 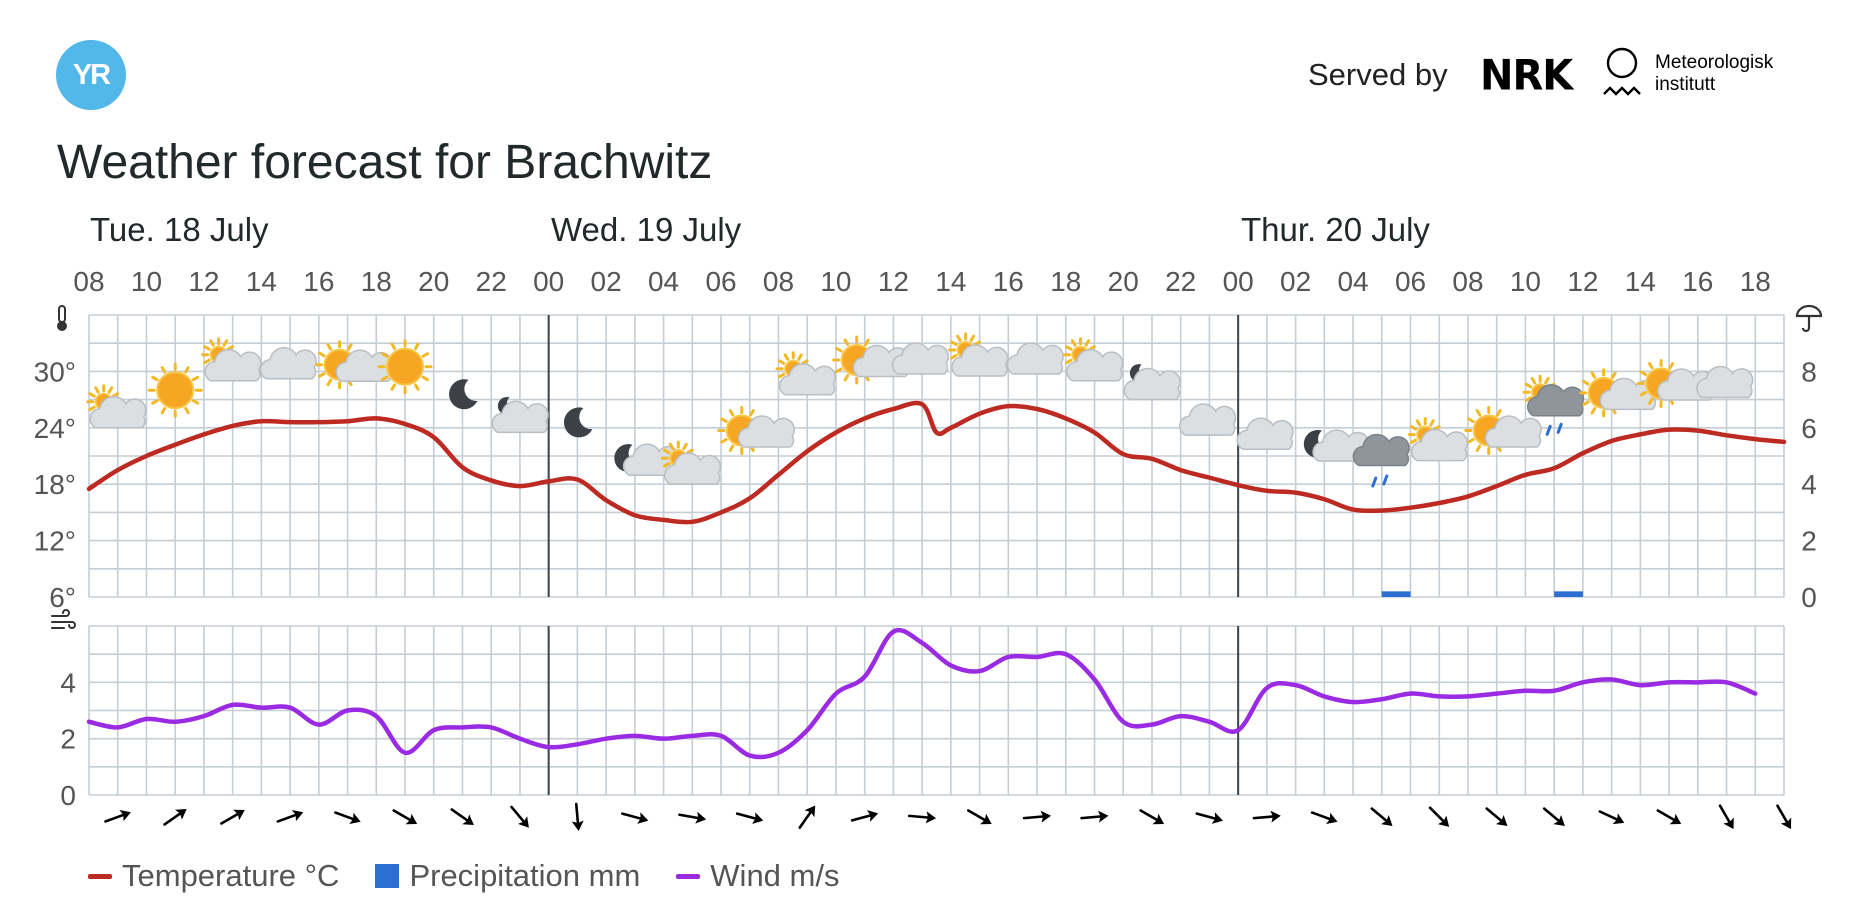 What do you see at coordinates (1526, 76) in the screenshot?
I see `nrk-logo: NRK` at bounding box center [1526, 76].